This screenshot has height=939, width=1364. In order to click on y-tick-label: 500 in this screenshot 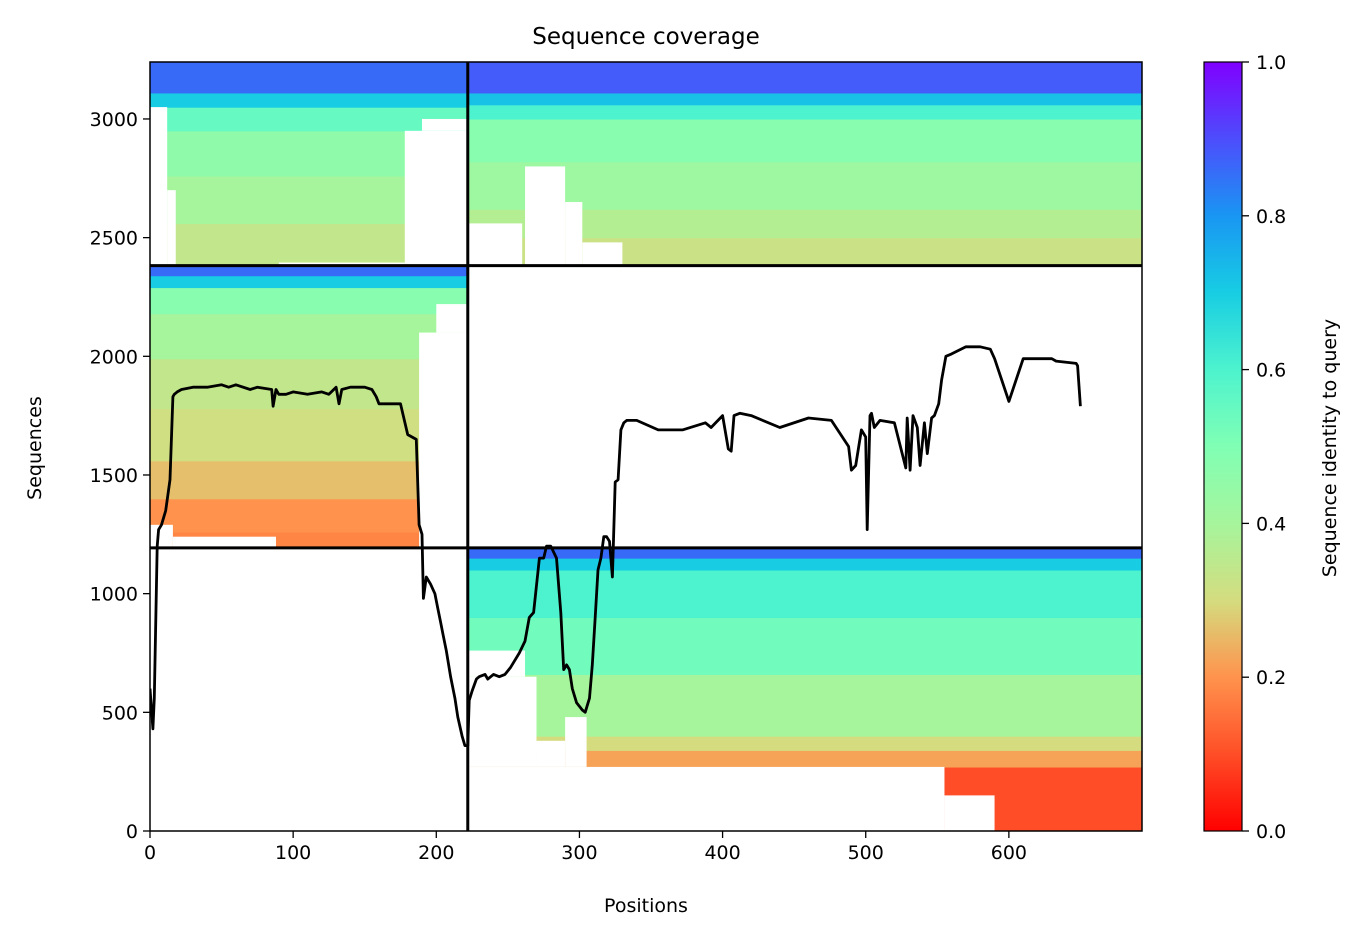, I will do `click(120, 713)`.